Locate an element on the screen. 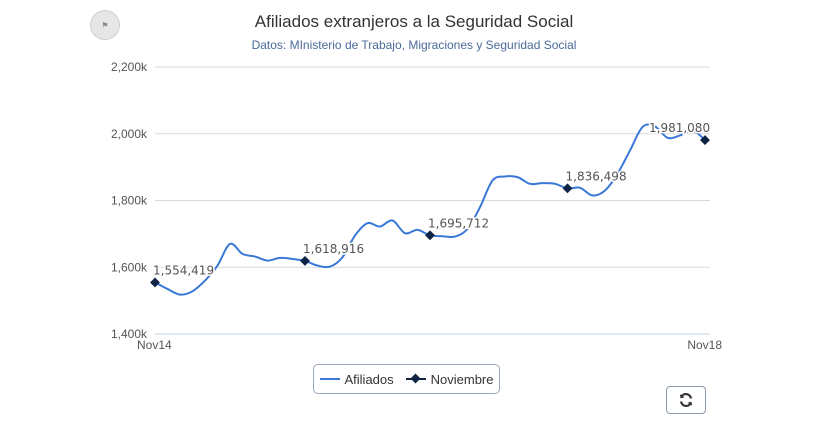  y-axis-tick-labels: 1,400k 1,600k 1,800k 2,000k 2,200k is located at coordinates (129, 200).